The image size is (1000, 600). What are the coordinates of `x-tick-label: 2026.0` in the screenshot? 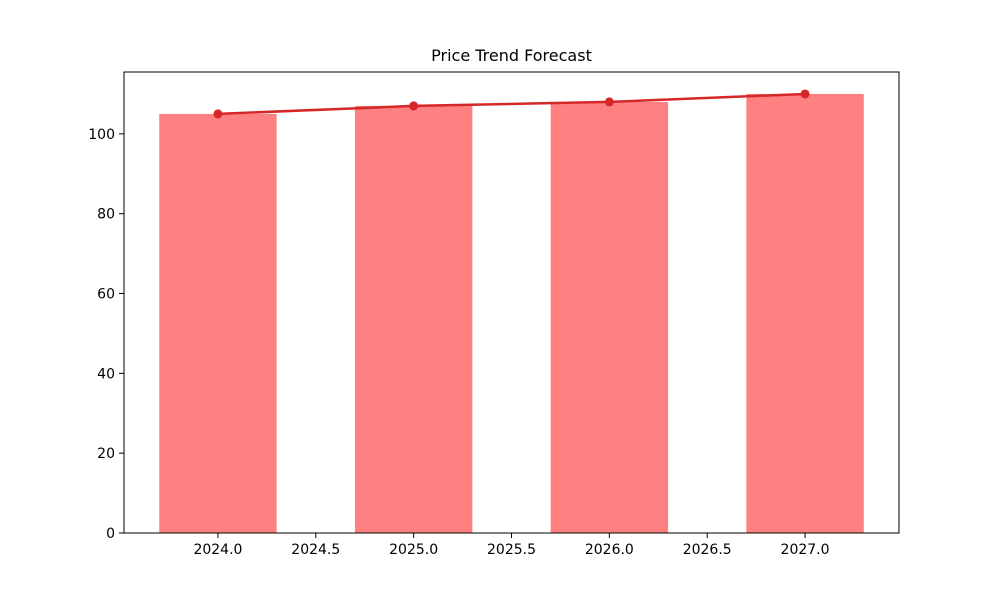 It's located at (609, 550).